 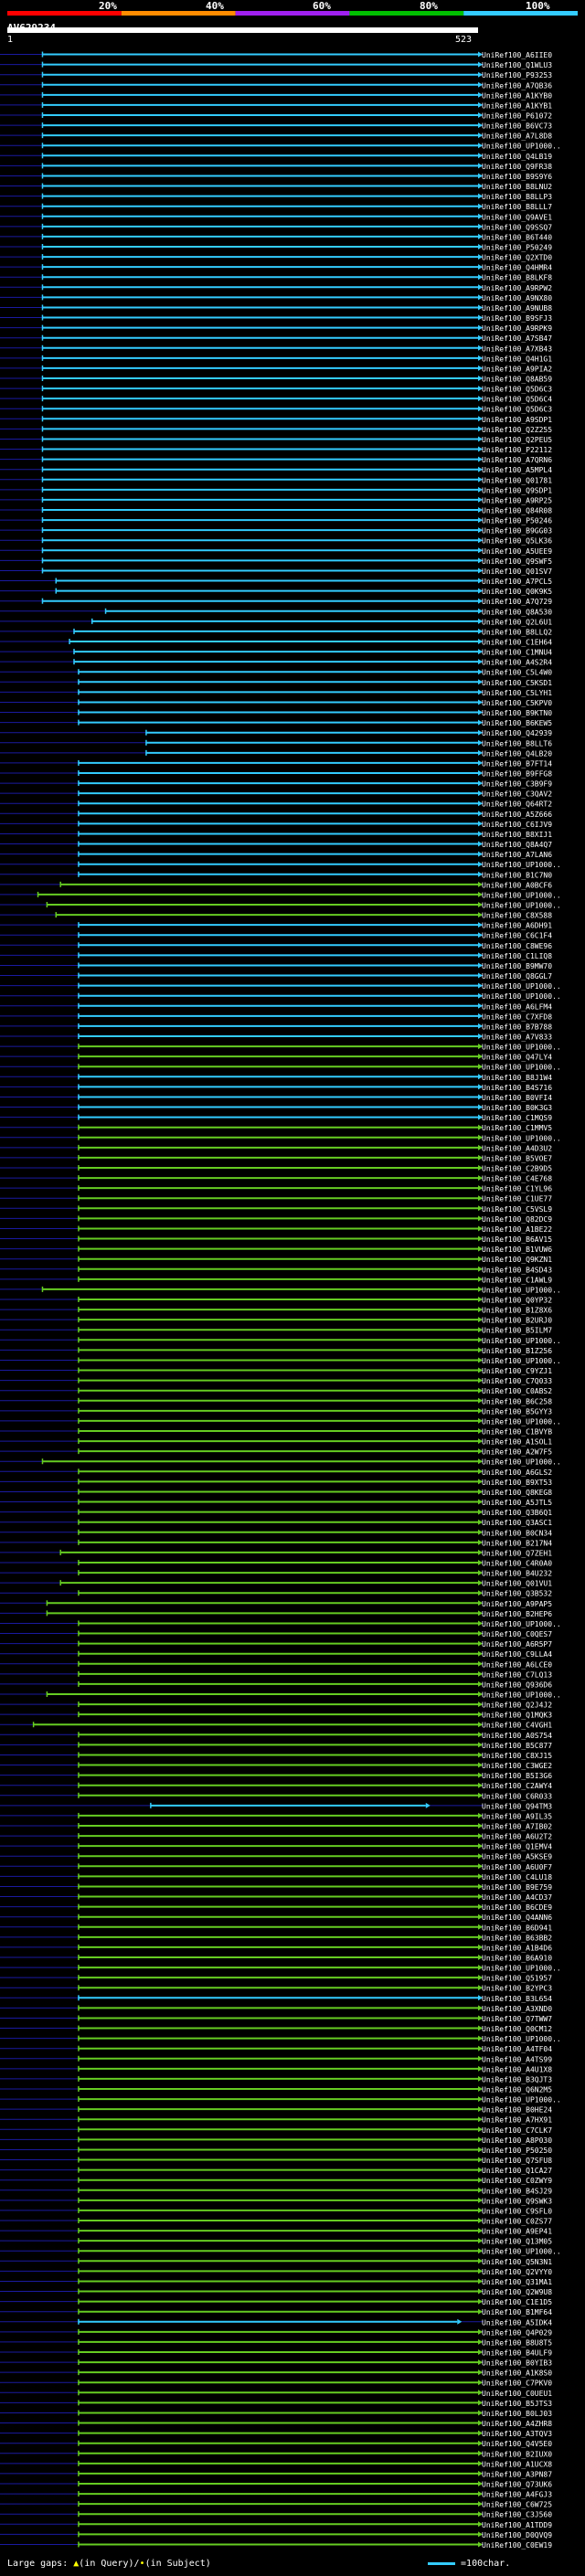 I want to click on hit-label: UniRef100_Q42939, so click(x=517, y=733).